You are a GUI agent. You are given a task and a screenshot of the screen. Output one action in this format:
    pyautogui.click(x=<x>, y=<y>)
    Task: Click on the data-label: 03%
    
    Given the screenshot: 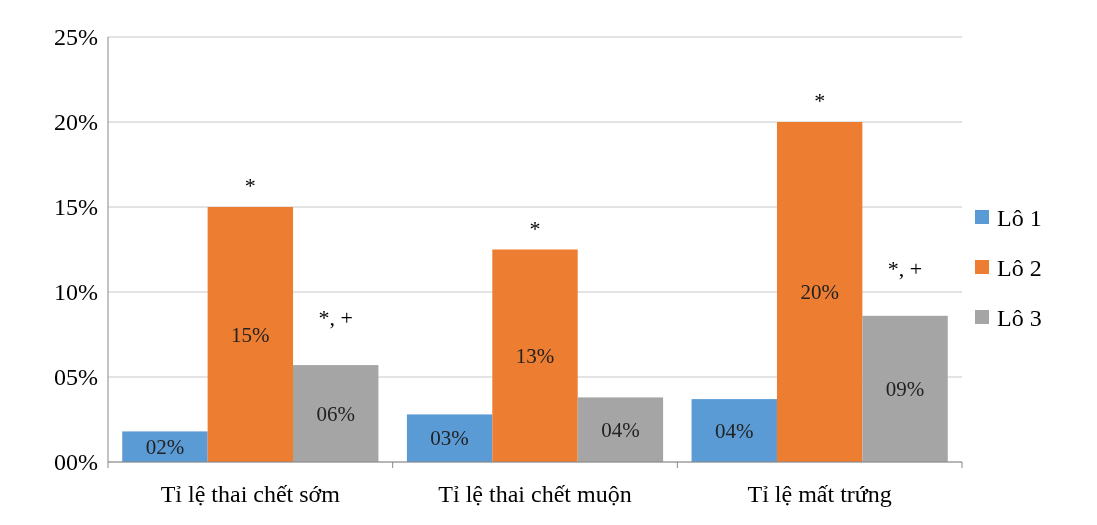 What is the action you would take?
    pyautogui.click(x=449, y=438)
    